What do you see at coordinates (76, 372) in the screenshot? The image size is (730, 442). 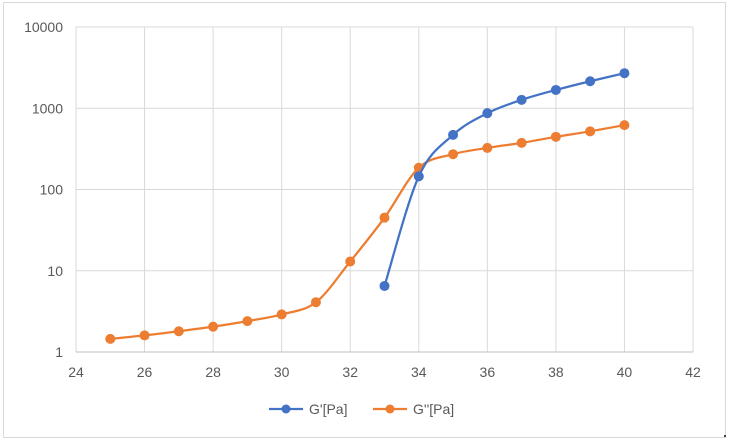 I see `x-tick-label: 24` at bounding box center [76, 372].